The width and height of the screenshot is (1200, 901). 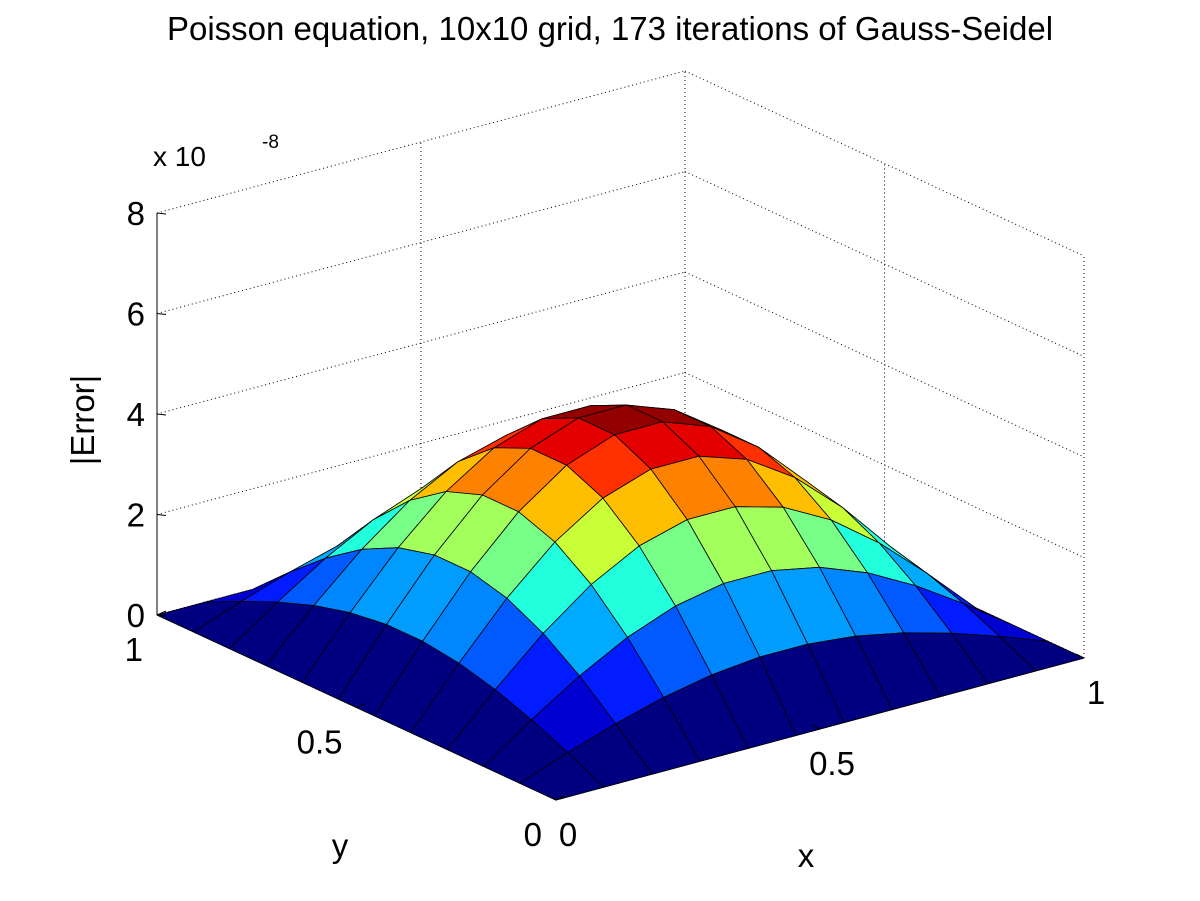 I want to click on x-tick-label-0: 0, so click(x=568, y=834).